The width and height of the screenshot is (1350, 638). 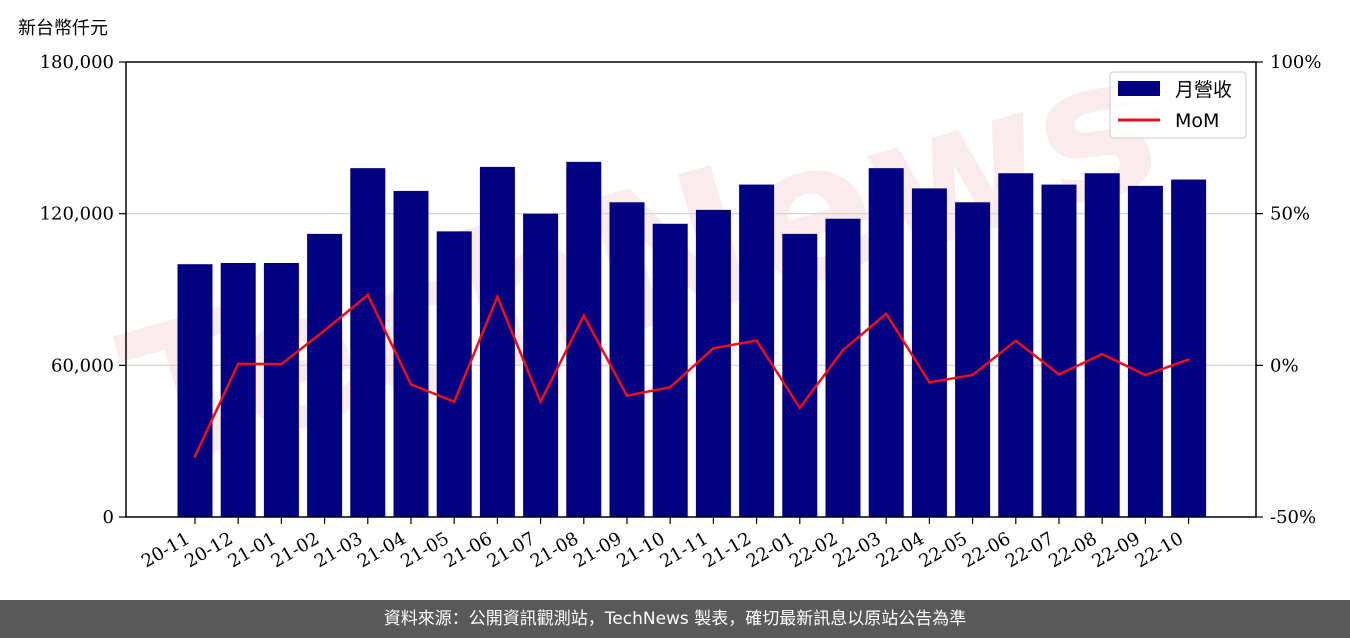 What do you see at coordinates (683, 550) in the screenshot?
I see `x-tick-label-21-11: 21-11` at bounding box center [683, 550].